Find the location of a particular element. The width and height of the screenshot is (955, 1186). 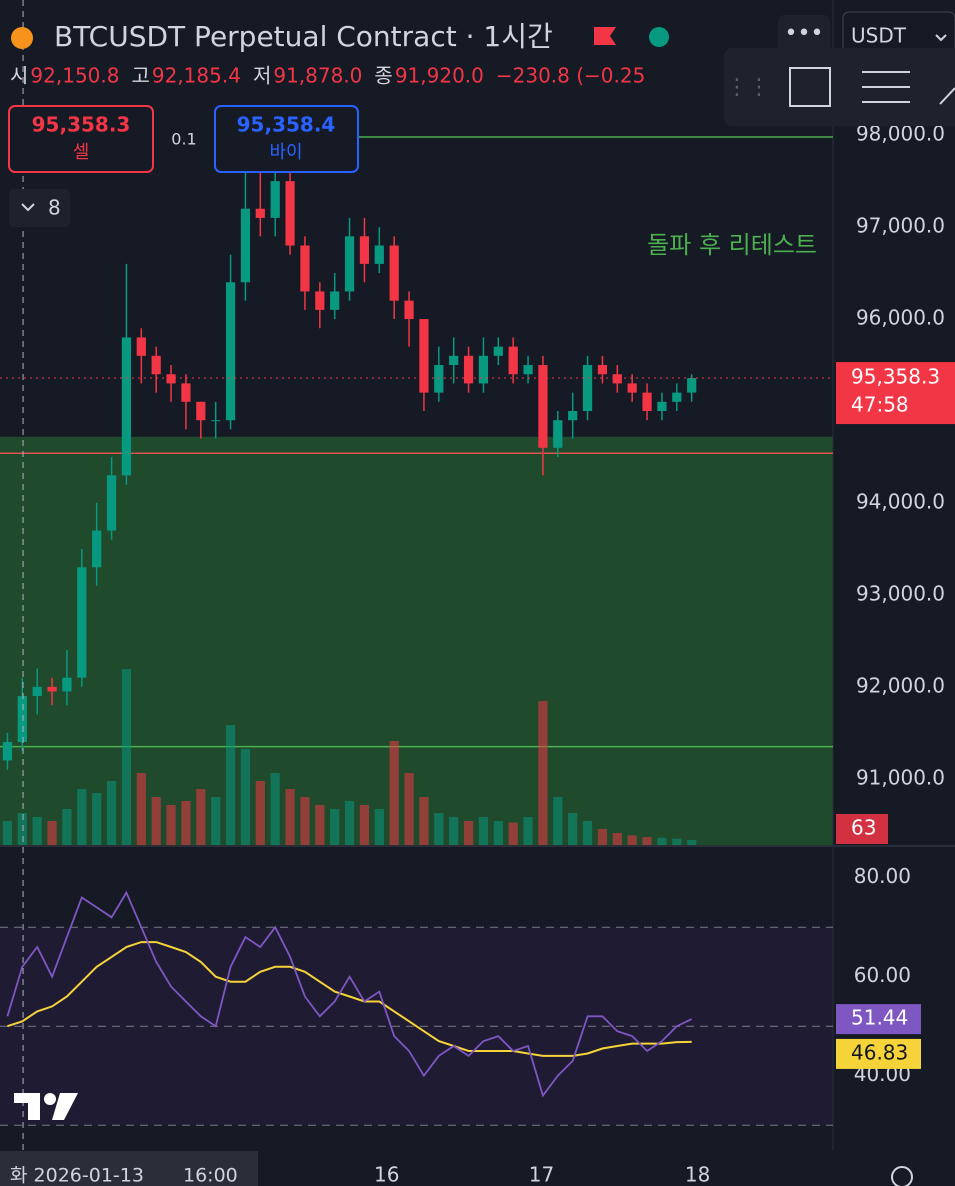

crosshair-date: 화 2026-01-13 is located at coordinates (77, 1175).